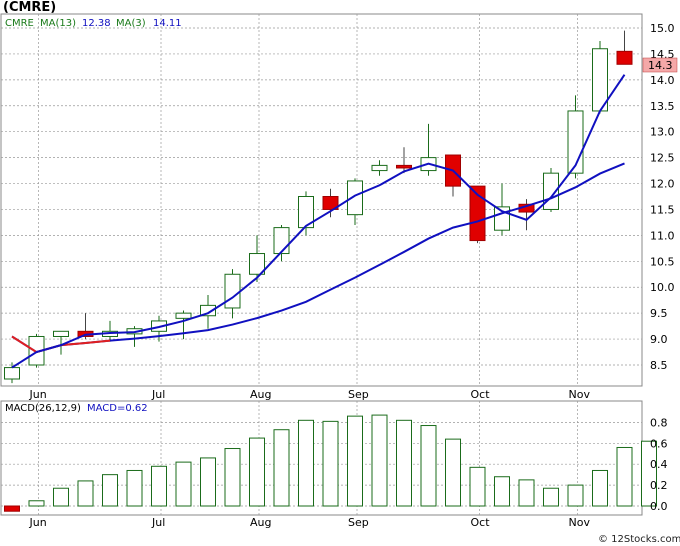 This screenshot has width=680, height=546. Describe the element at coordinates (662, 54) in the screenshot. I see `price-y-tick-label: 14.5` at that location.